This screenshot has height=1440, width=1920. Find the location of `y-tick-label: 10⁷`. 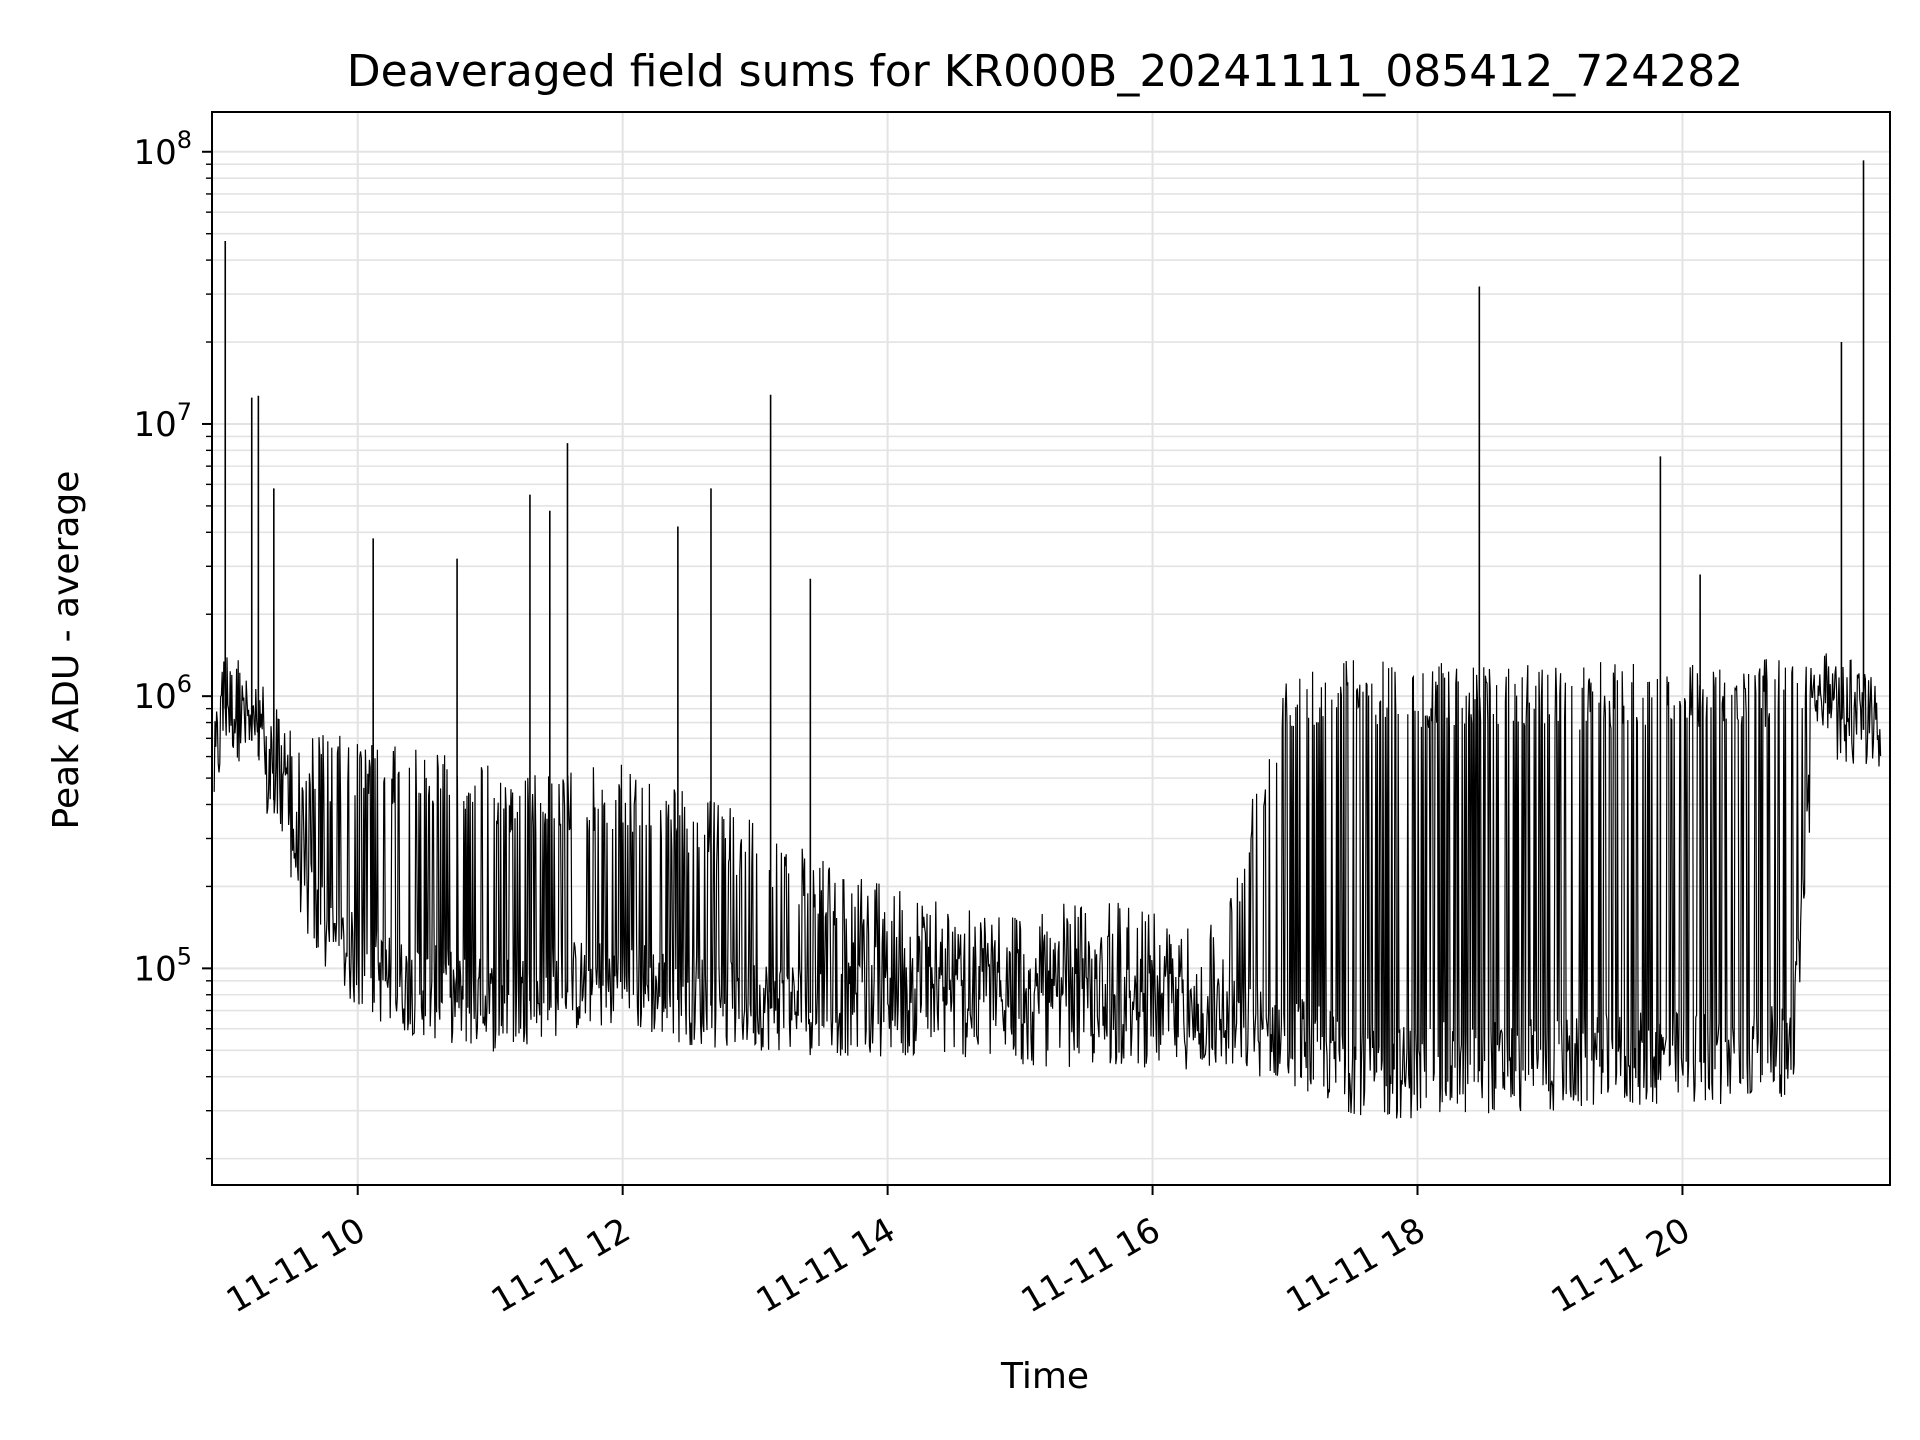

y-tick-label: 10⁷ is located at coordinates (162, 421).